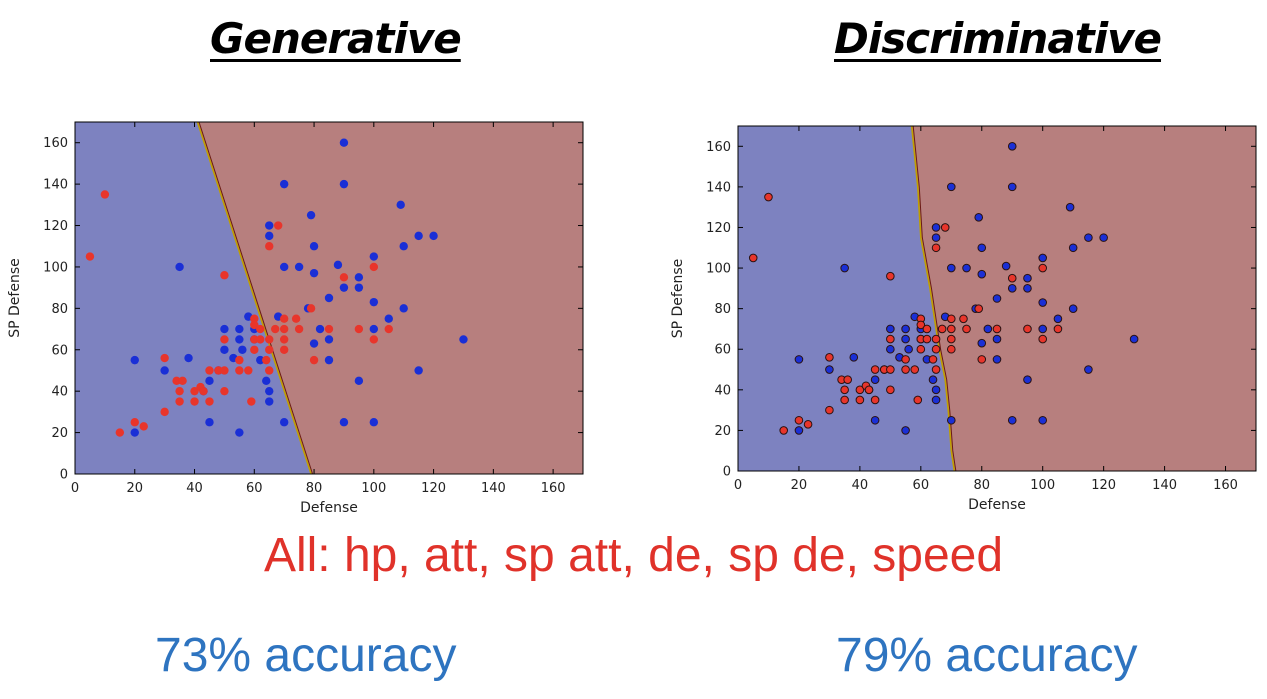  I want to click on generative-accuracy: 73% accuracy, so click(306, 655).